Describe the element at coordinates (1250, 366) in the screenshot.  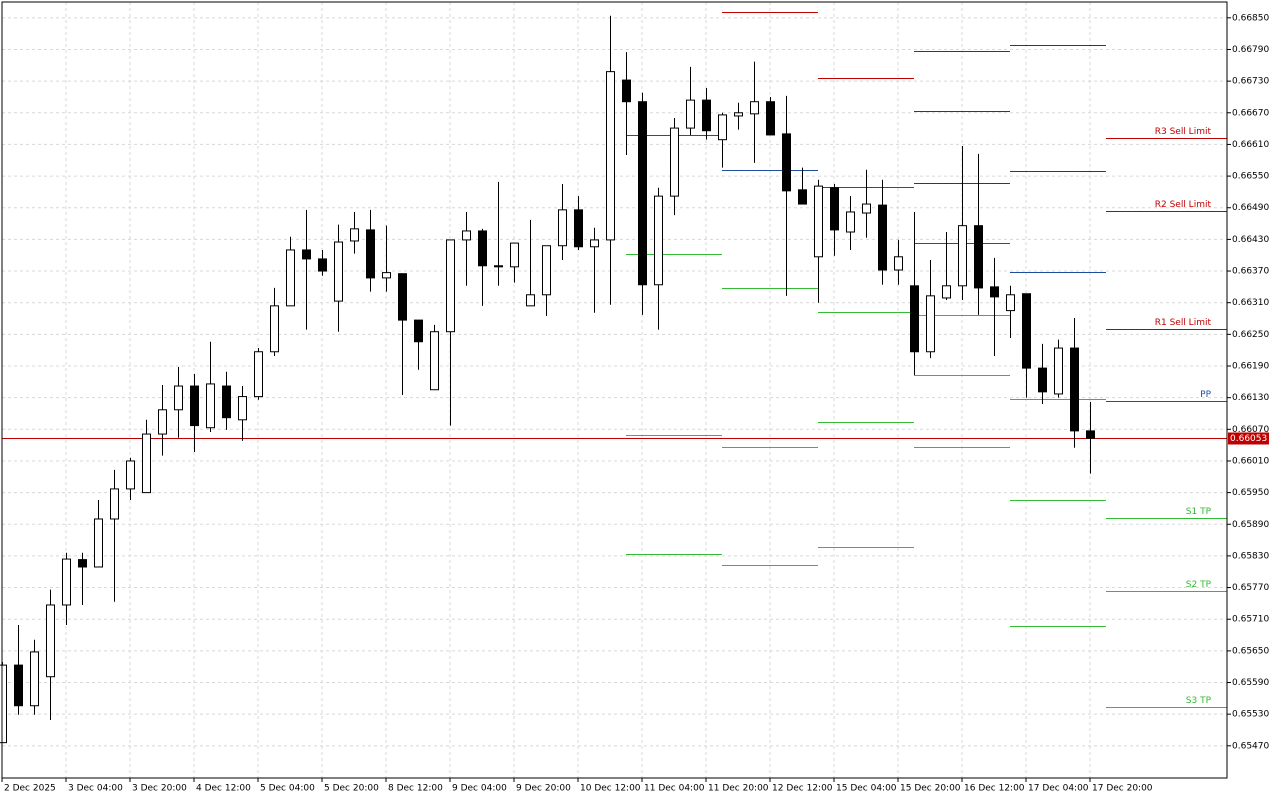
I see `y-tick-label: 0.66190` at that location.